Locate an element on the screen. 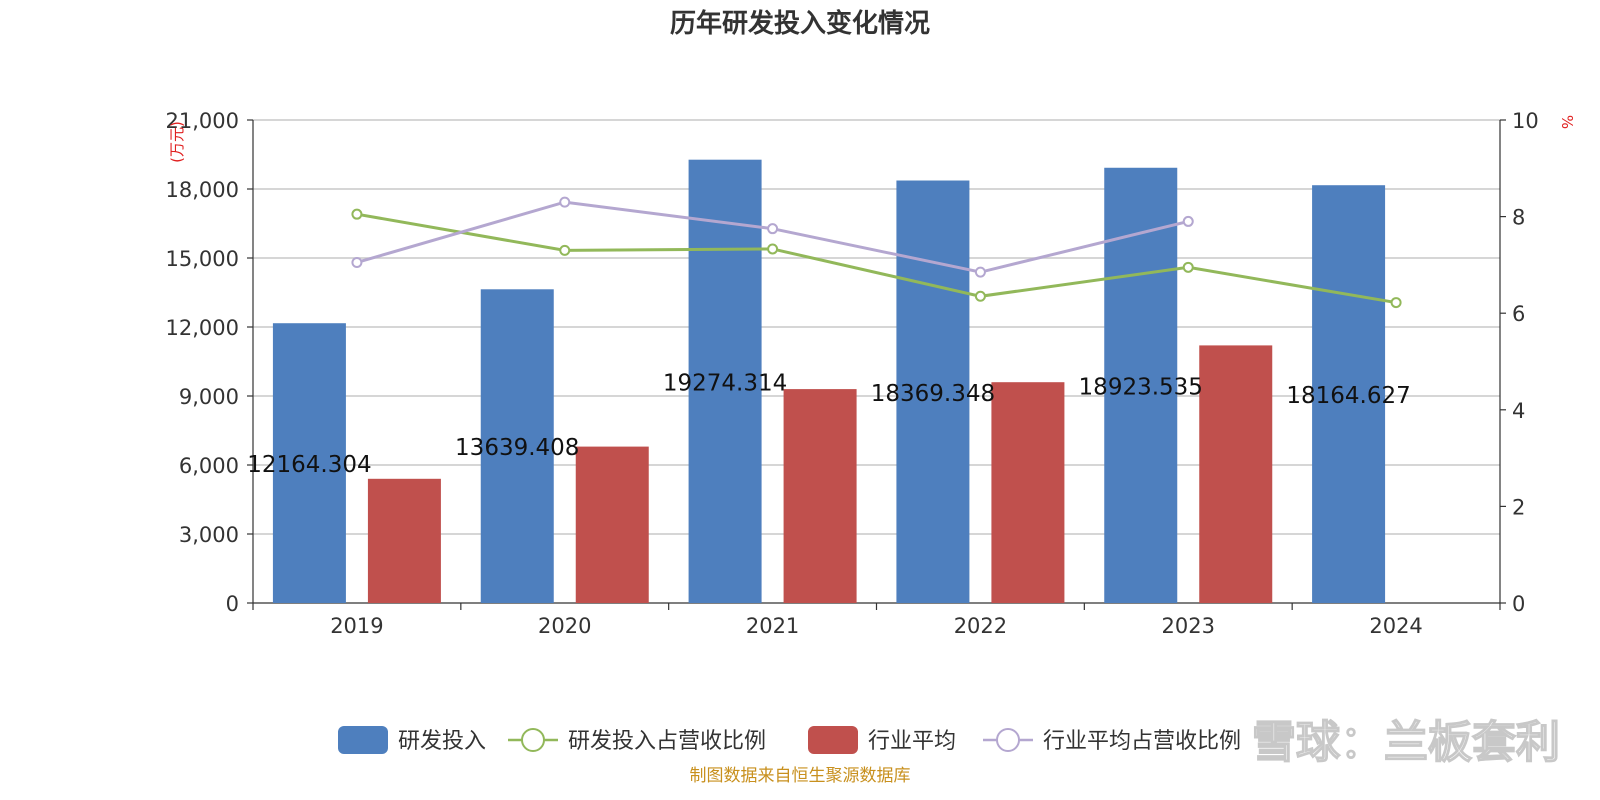 The height and width of the screenshot is (800, 1600). left-axis-tick-label: 18,000 is located at coordinates (202, 190).